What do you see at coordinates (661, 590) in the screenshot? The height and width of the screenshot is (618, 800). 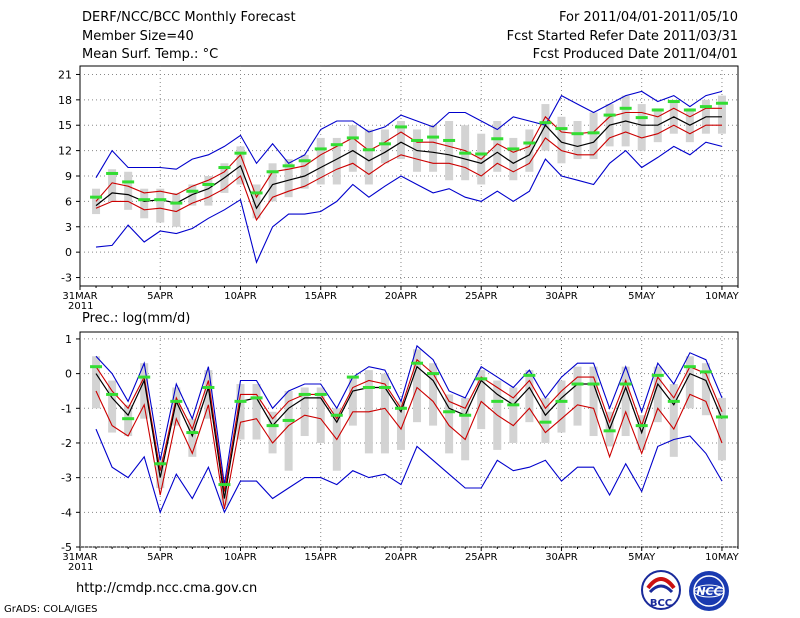 I see `bcc-logo: BCC` at bounding box center [661, 590].